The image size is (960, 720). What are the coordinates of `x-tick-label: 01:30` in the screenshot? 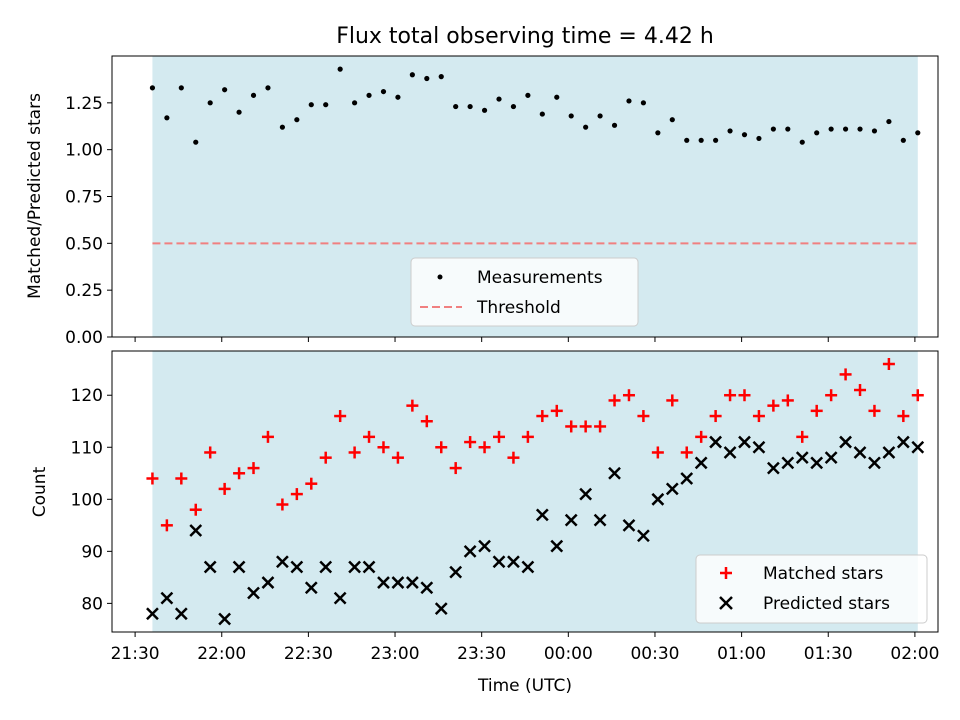 It's located at (828, 654).